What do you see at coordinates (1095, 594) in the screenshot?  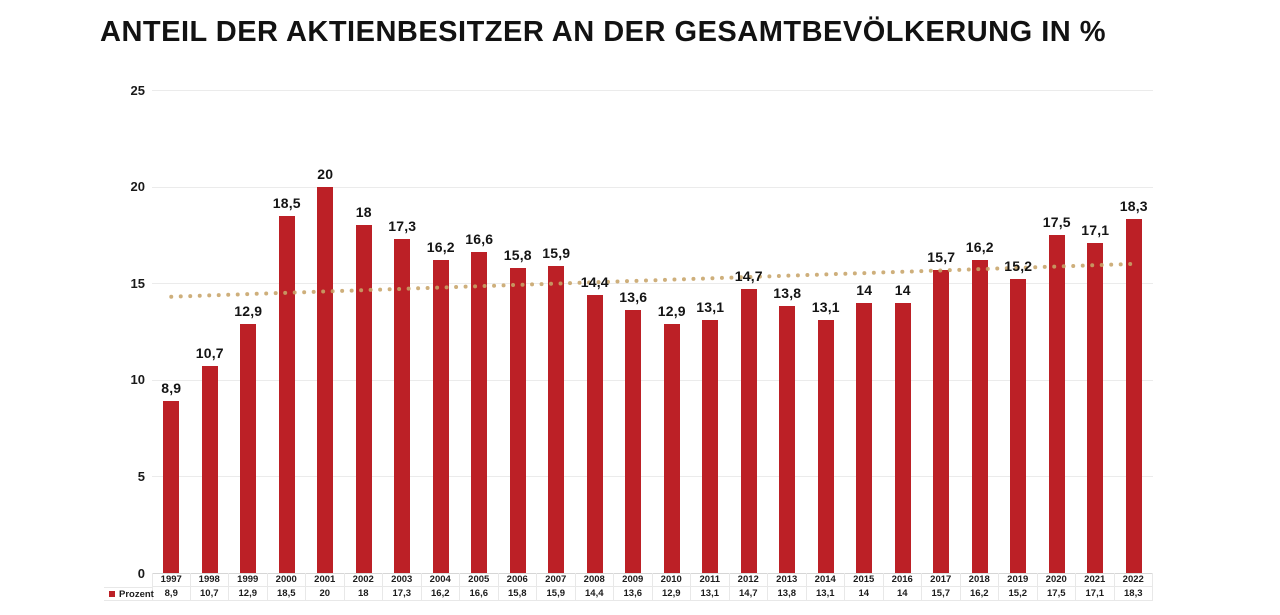 I see `table-value-cell: 17,1` at bounding box center [1095, 594].